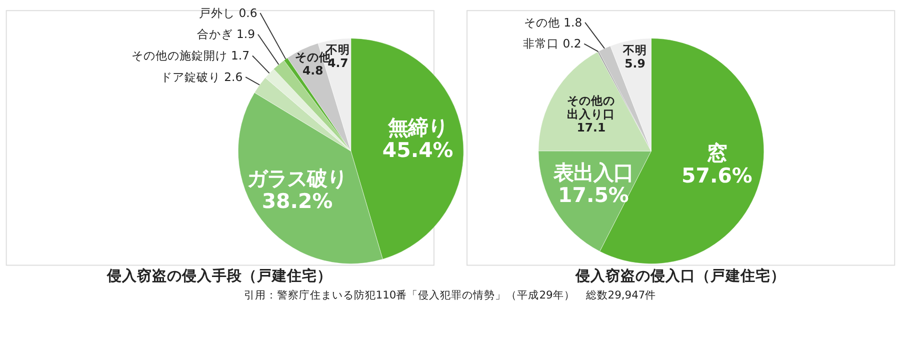 The width and height of the screenshot is (900, 340). What do you see at coordinates (418, 150) in the screenshot?
I see `data-label: 45.4%` at bounding box center [418, 150].